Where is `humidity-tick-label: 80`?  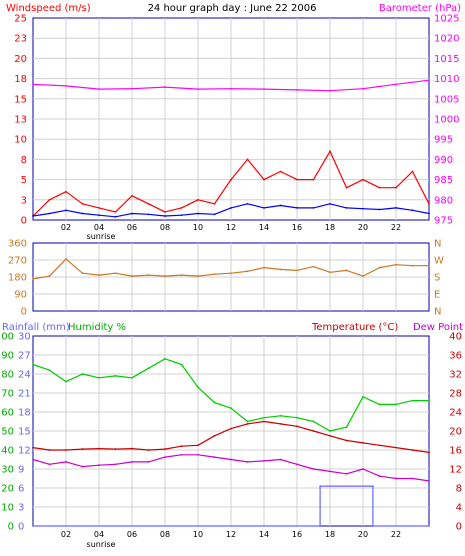 humidity-tick-label: 80 is located at coordinates (7, 375).